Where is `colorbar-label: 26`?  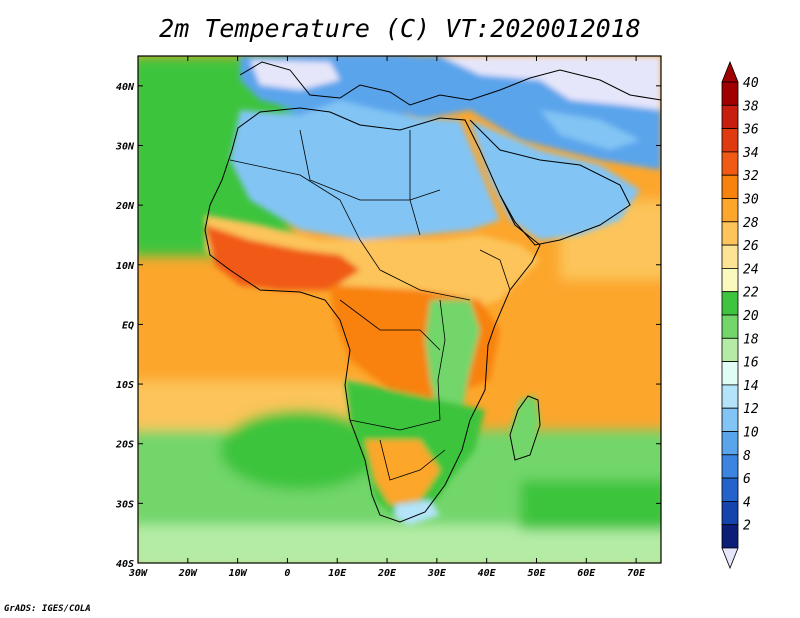
colorbar-label: 26 is located at coordinates (751, 246).